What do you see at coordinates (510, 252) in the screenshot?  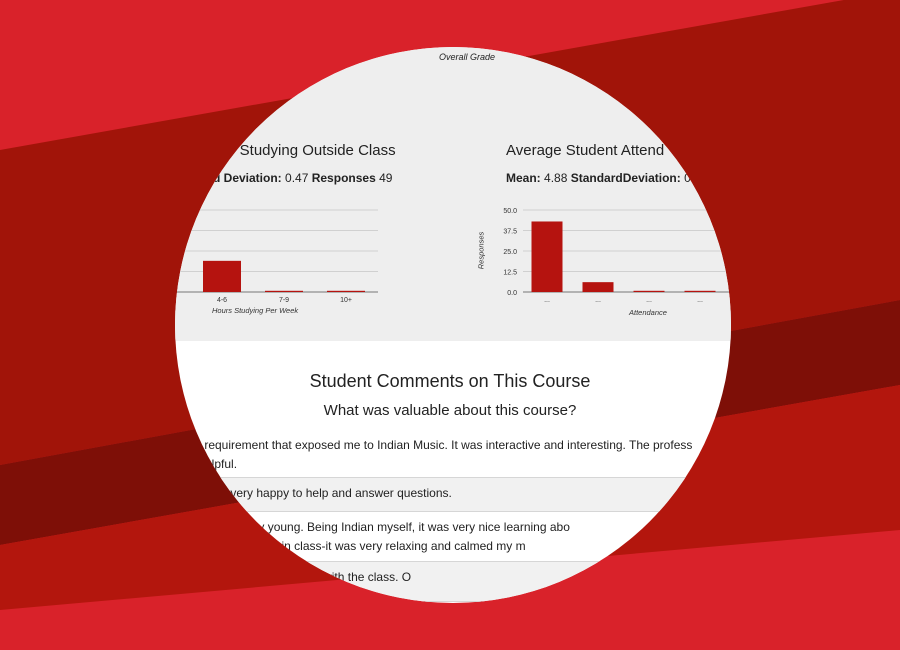 I see `y-tick-label: 25.0` at bounding box center [510, 252].